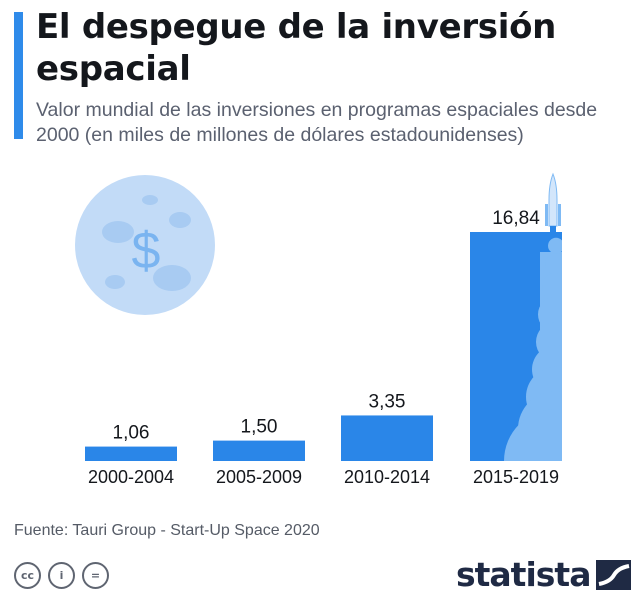 Image resolution: width=631 pixels, height=605 pixels. I want to click on x-tick-label-2000-2004: 2000-2004, so click(131, 477).